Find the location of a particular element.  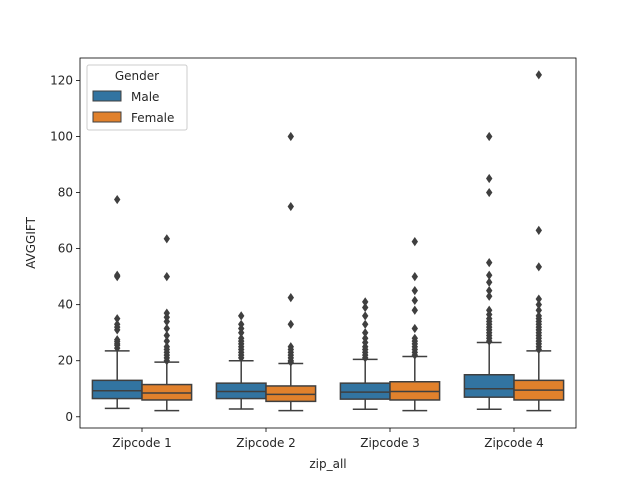

x-axis-label: zip_all is located at coordinates (327, 464).